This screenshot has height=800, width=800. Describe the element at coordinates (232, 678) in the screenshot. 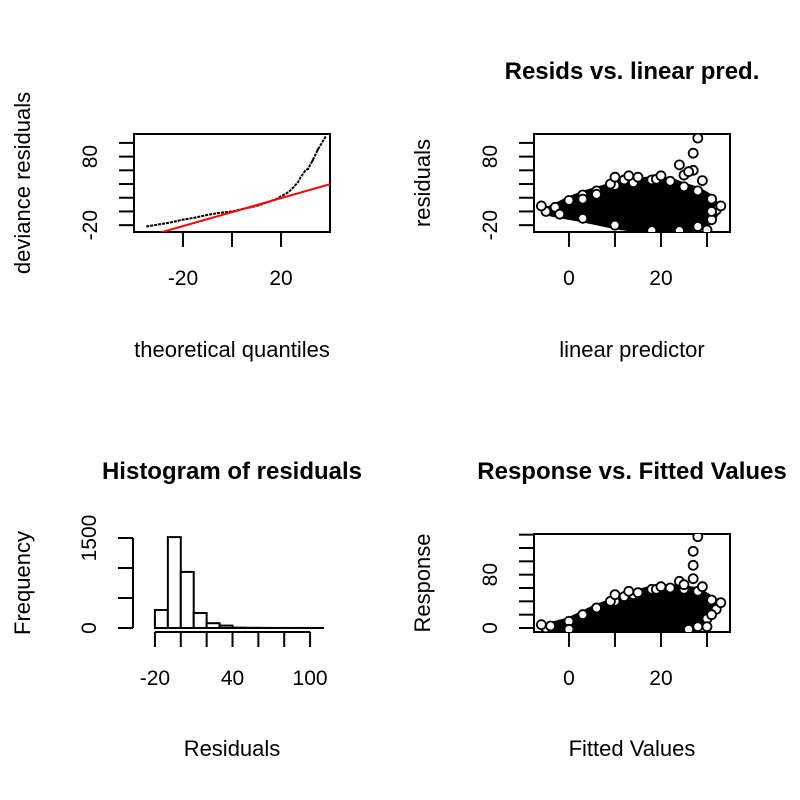

I see `panel3-x-tick-label: 40` at that location.